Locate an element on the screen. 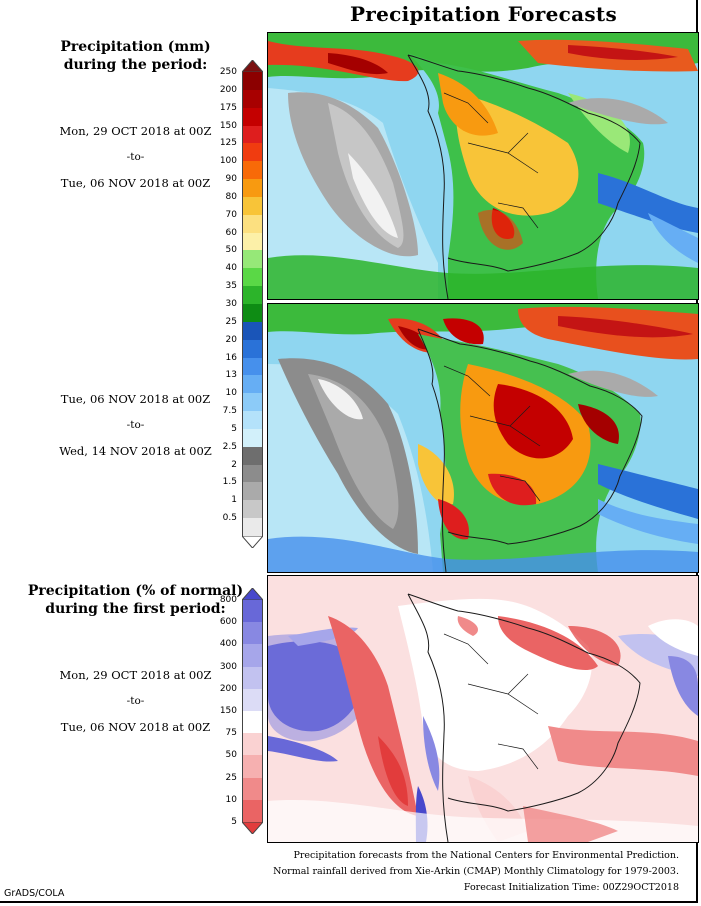 The image size is (701, 906). mm-colorbar-label: 20 is located at coordinates (231, 339).